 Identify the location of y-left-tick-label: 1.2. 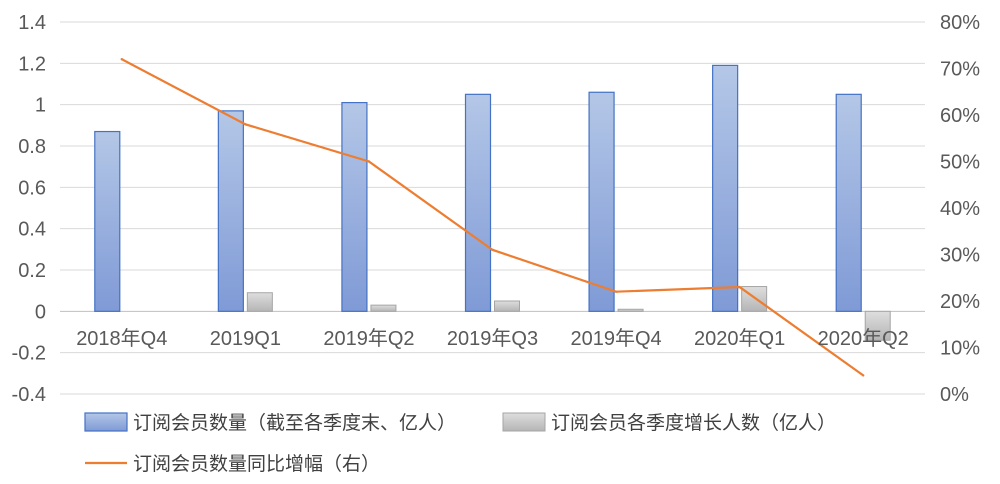
(32, 64).